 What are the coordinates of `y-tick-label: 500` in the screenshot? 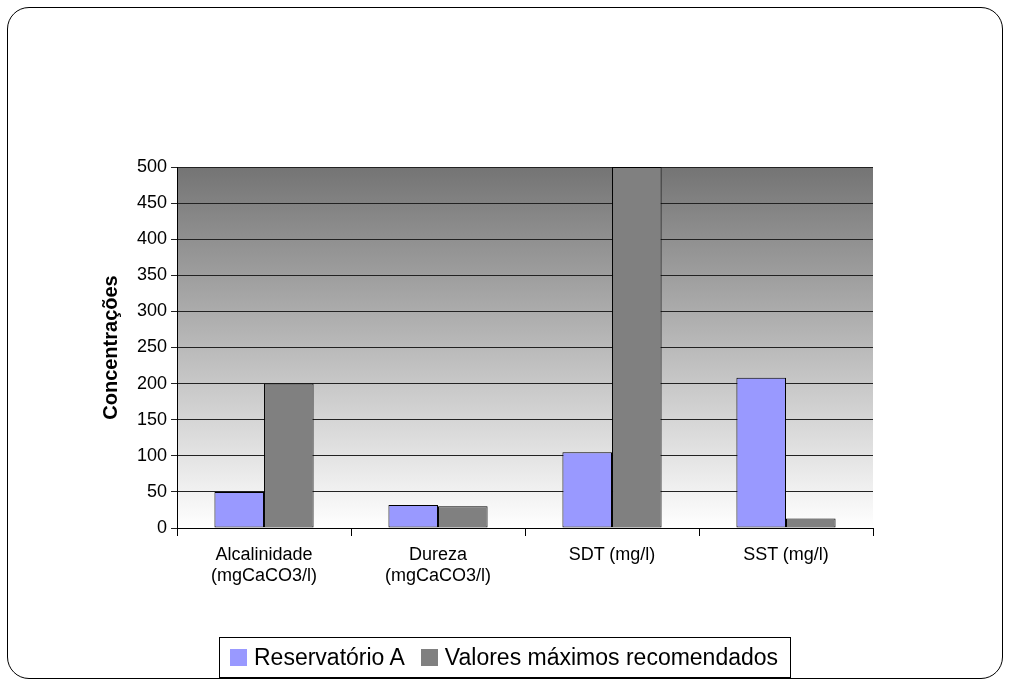 It's located at (152, 165).